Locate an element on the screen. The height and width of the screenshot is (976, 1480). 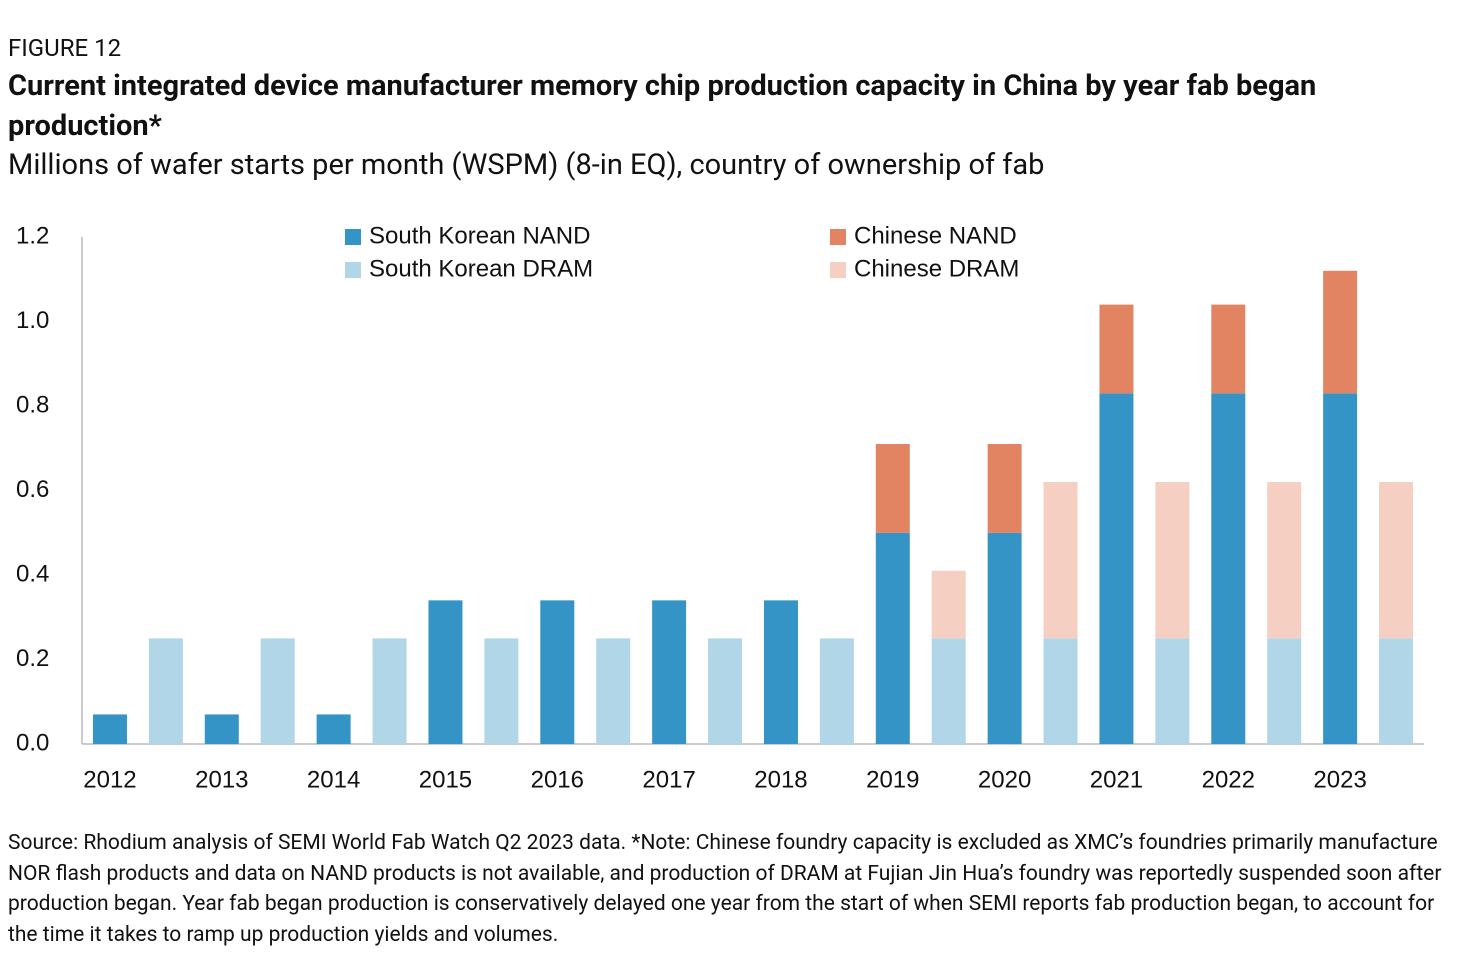
figure-label: FIGURE 12 is located at coordinates (65, 48).